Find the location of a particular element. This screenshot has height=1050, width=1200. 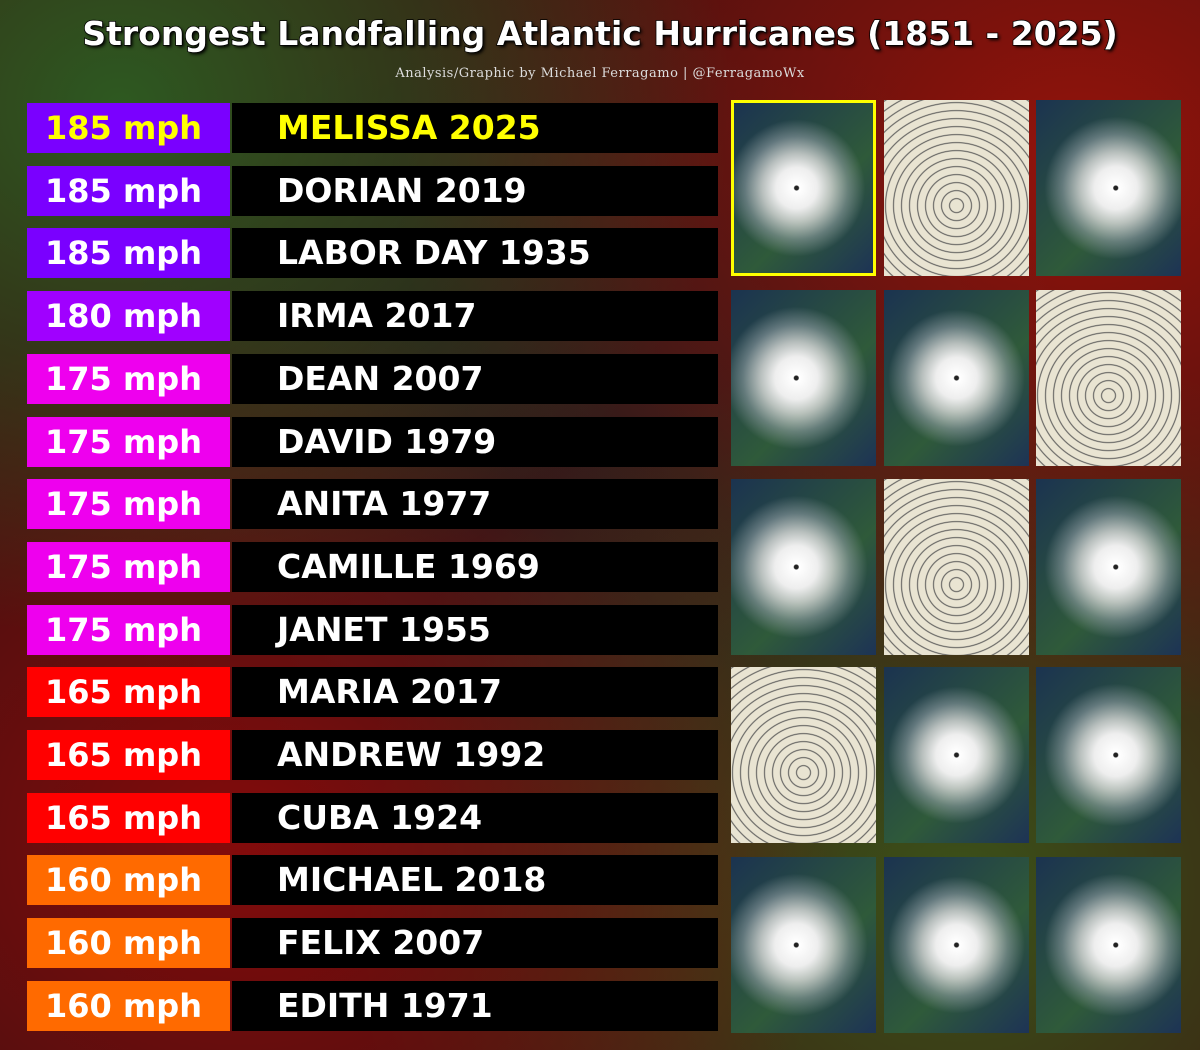

hurricane-name: DORIAN 2019 is located at coordinates (475, 190).